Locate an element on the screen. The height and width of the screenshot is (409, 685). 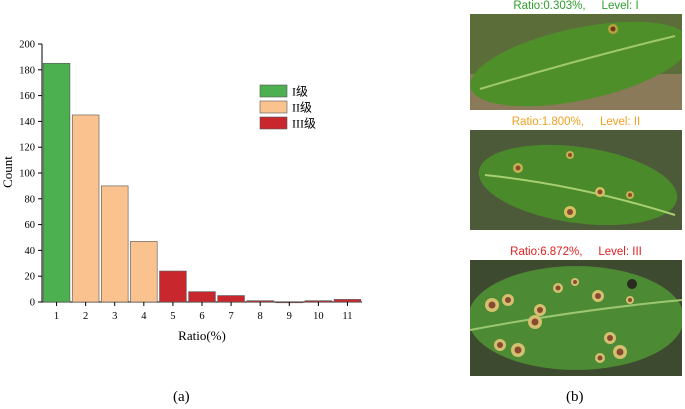
x-tick-label: 5 is located at coordinates (172, 316).